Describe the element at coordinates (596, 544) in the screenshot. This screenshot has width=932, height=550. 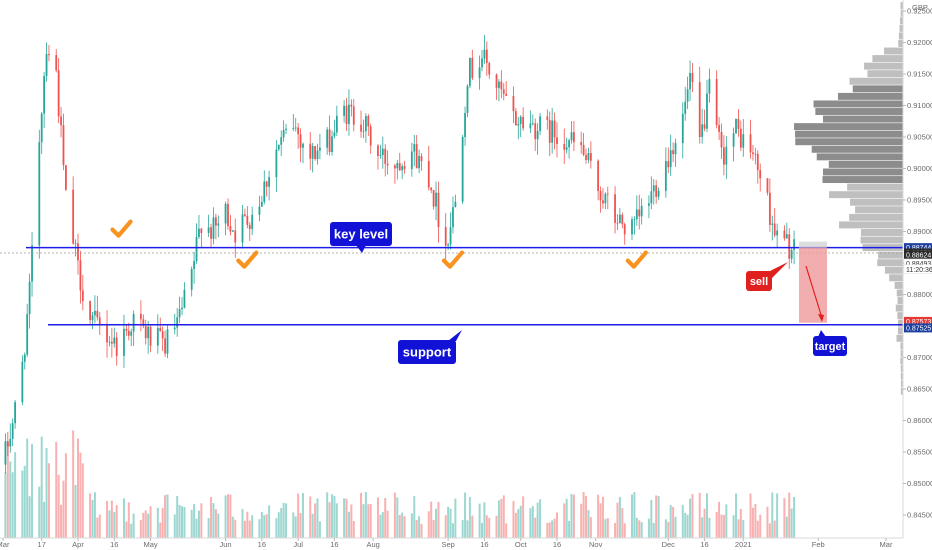
I see `time-tick-label: Nov` at that location.